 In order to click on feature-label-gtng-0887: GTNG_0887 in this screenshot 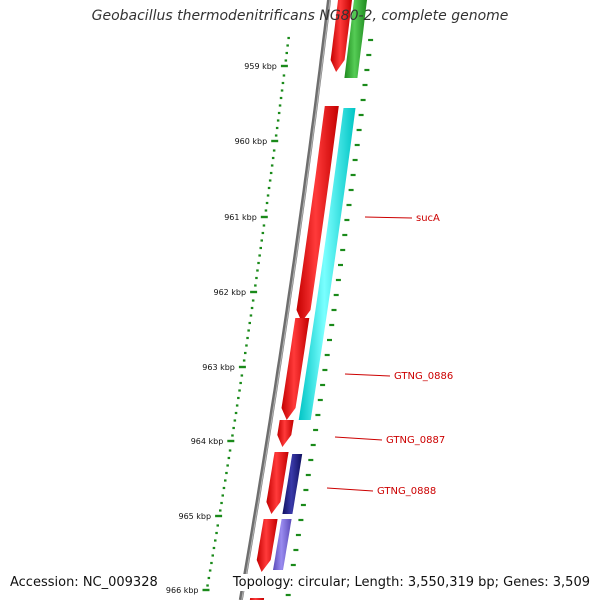, I will do `click(415, 440)`.